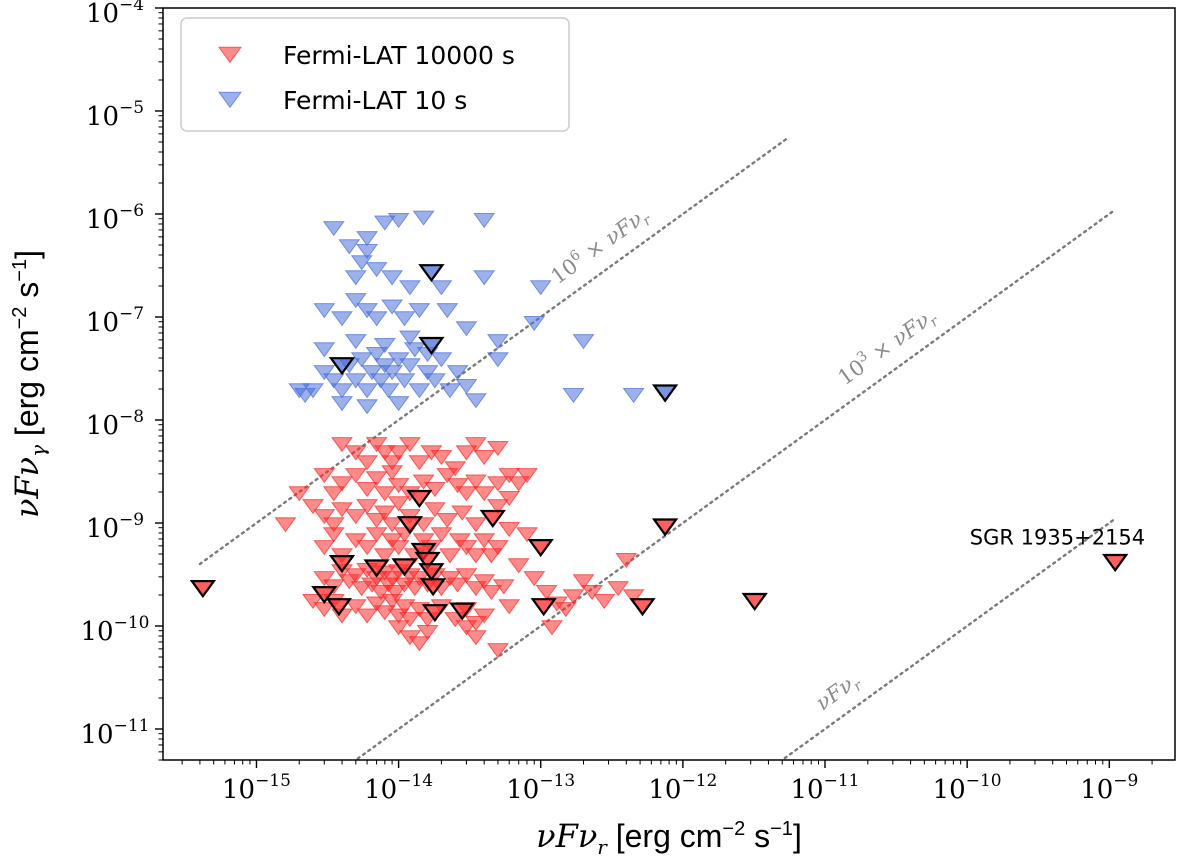 Image resolution: width=1200 pixels, height=864 pixels. I want to click on x-tick-label: 10−14, so click(398, 788).